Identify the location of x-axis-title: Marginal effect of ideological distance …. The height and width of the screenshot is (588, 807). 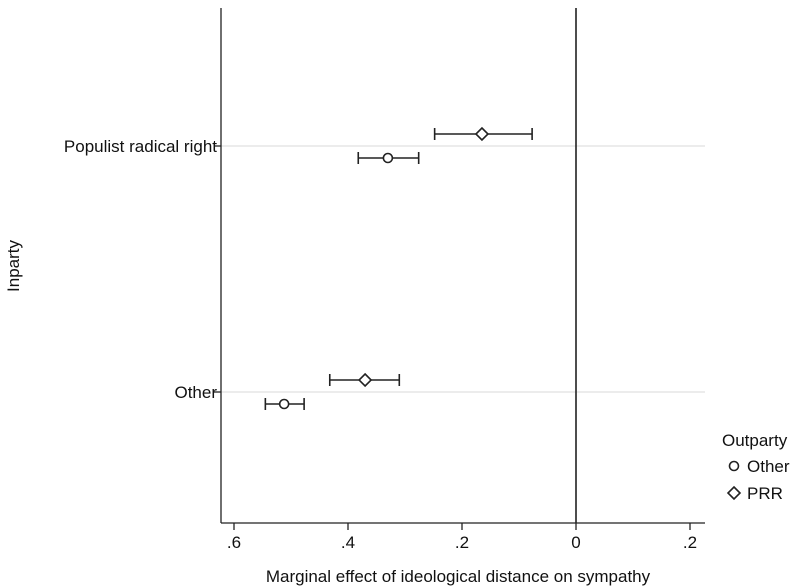
(458, 576).